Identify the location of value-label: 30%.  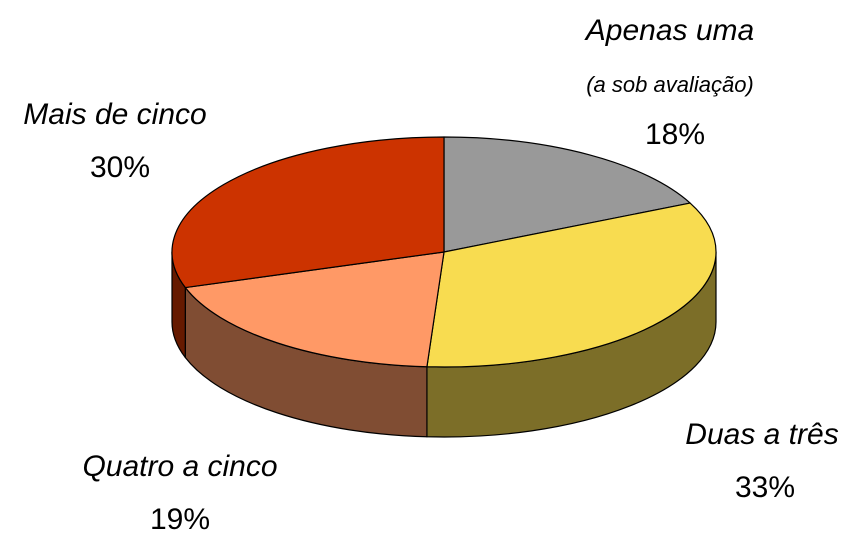
(120, 167).